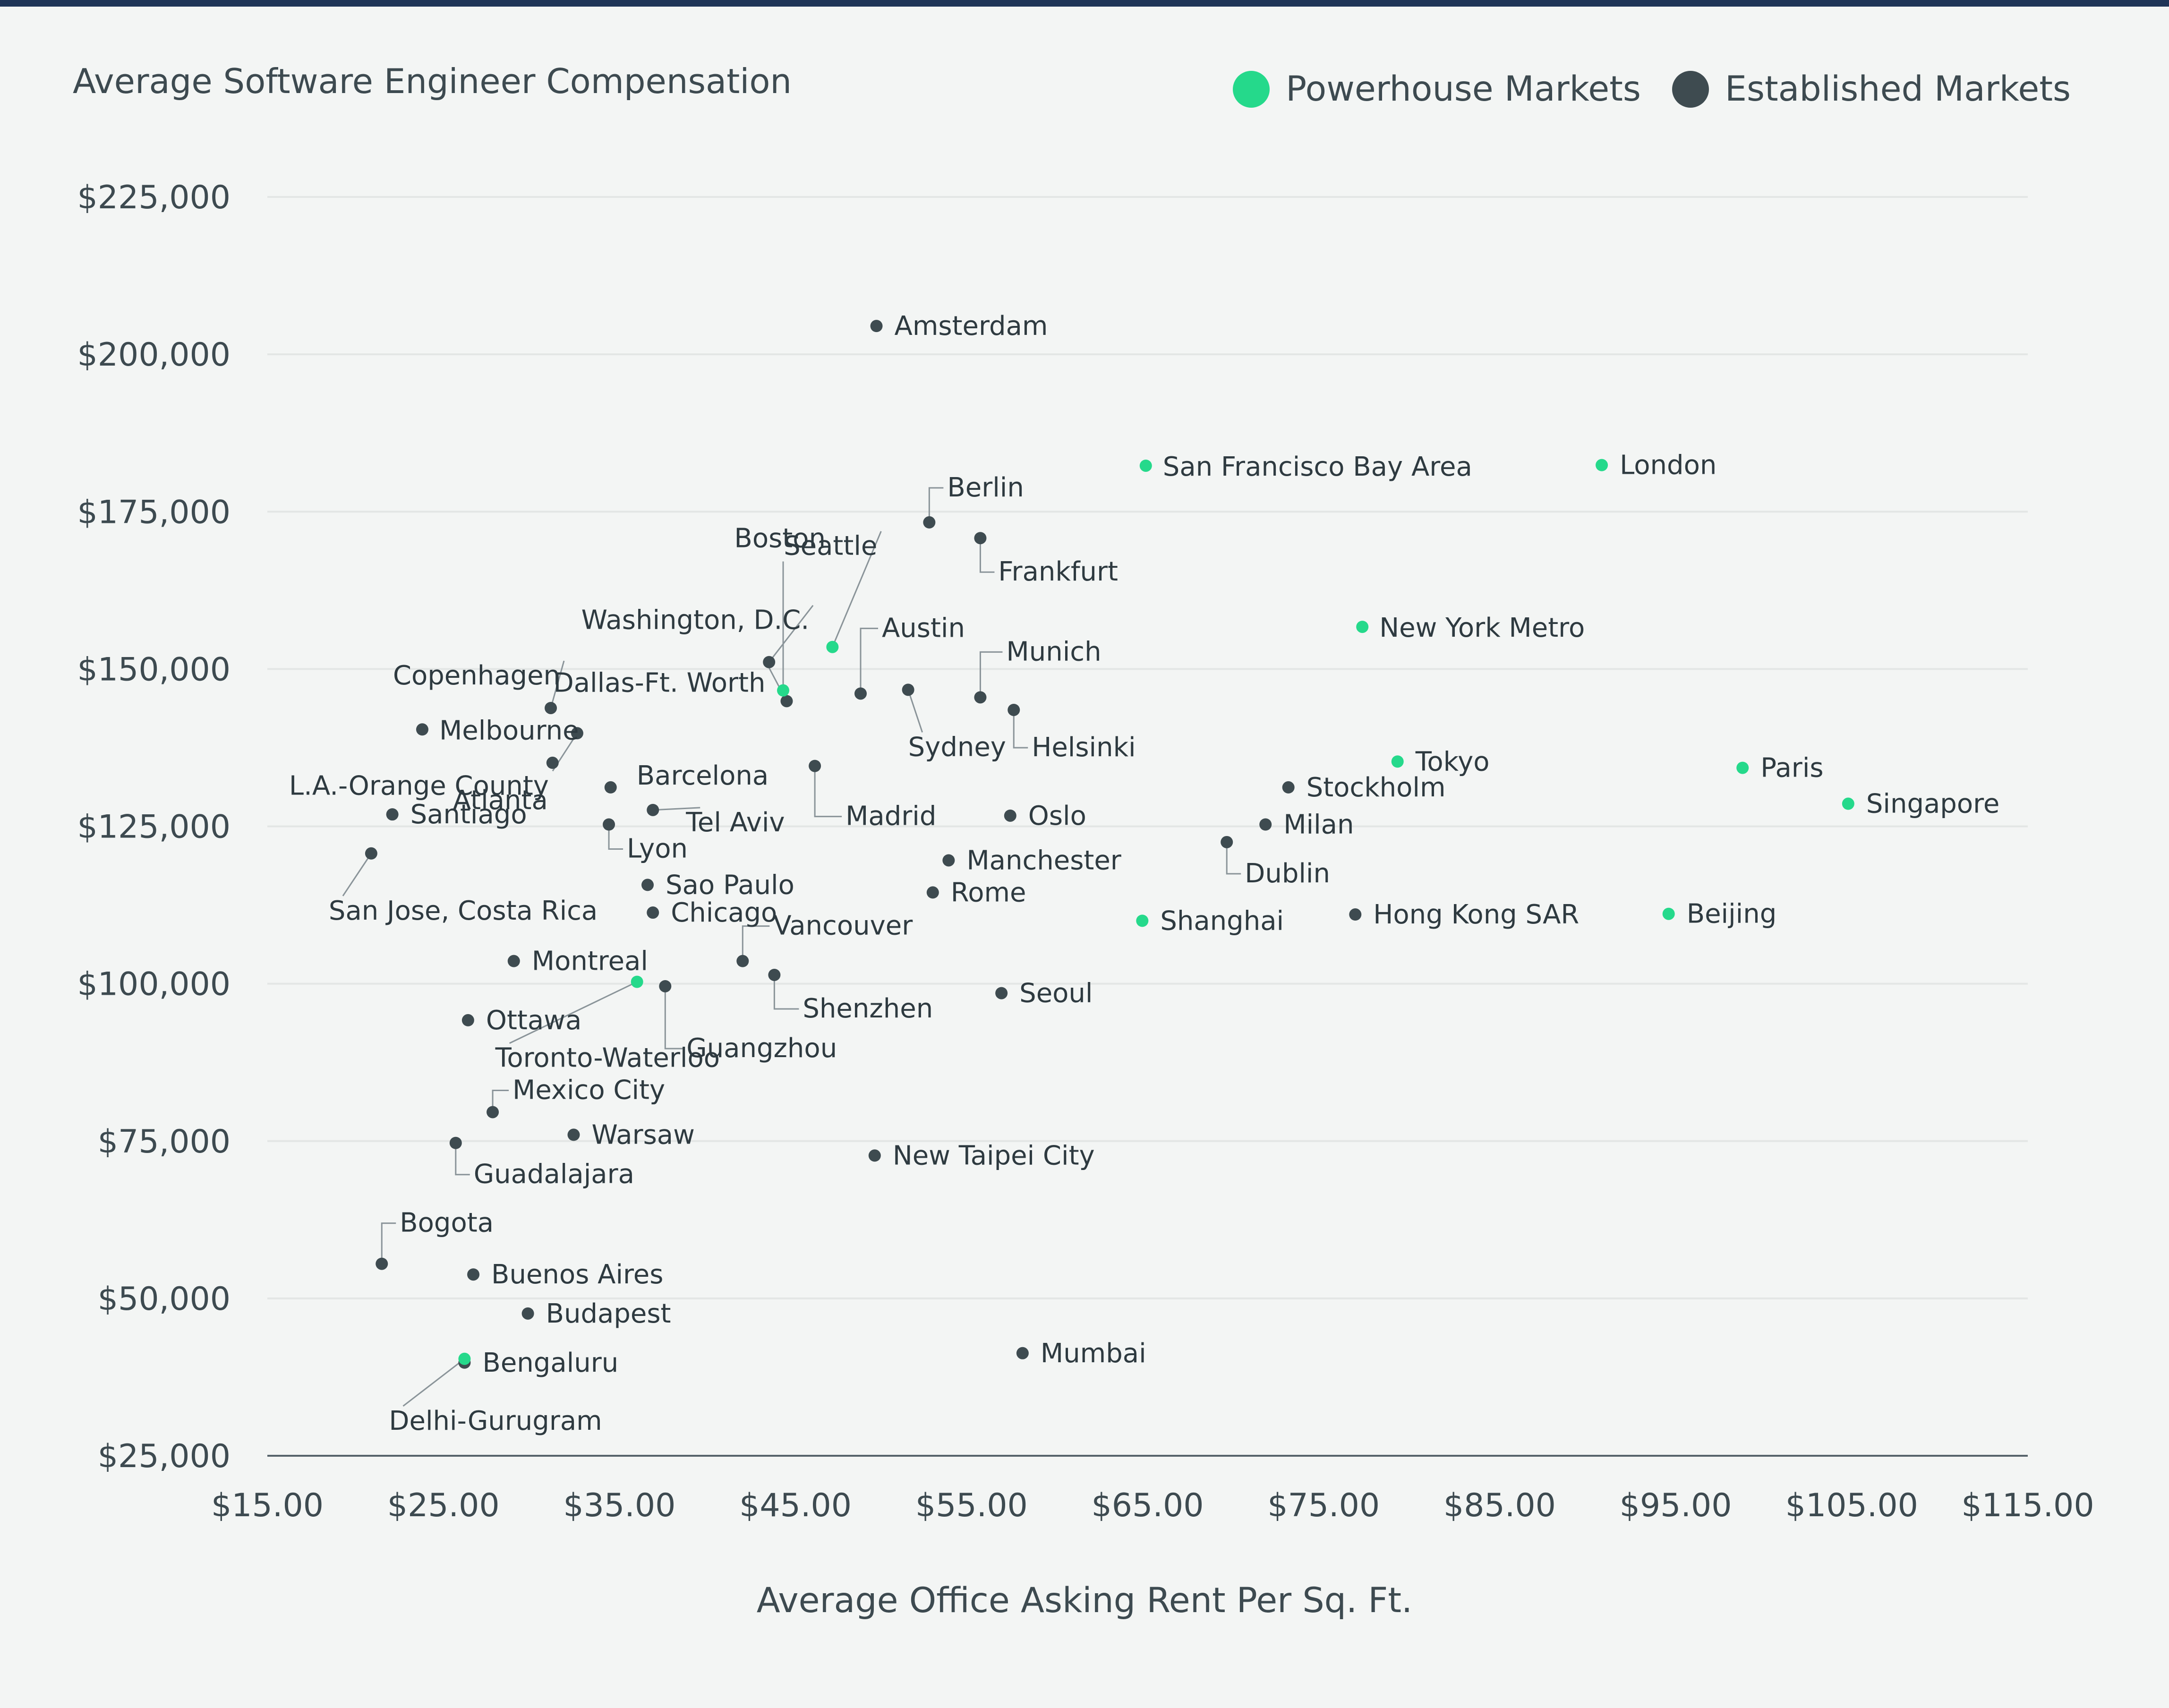 The height and width of the screenshot is (1708, 2169). Describe the element at coordinates (554, 1174) in the screenshot. I see `point-label: Guadalajara` at that location.